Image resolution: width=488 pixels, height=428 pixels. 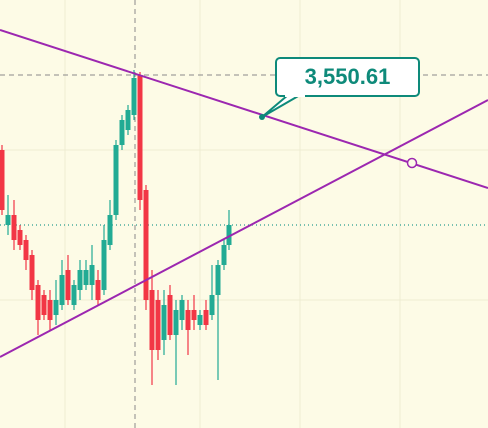 What do you see at coordinates (412, 163) in the screenshot?
I see `anchor-point` at bounding box center [412, 163].